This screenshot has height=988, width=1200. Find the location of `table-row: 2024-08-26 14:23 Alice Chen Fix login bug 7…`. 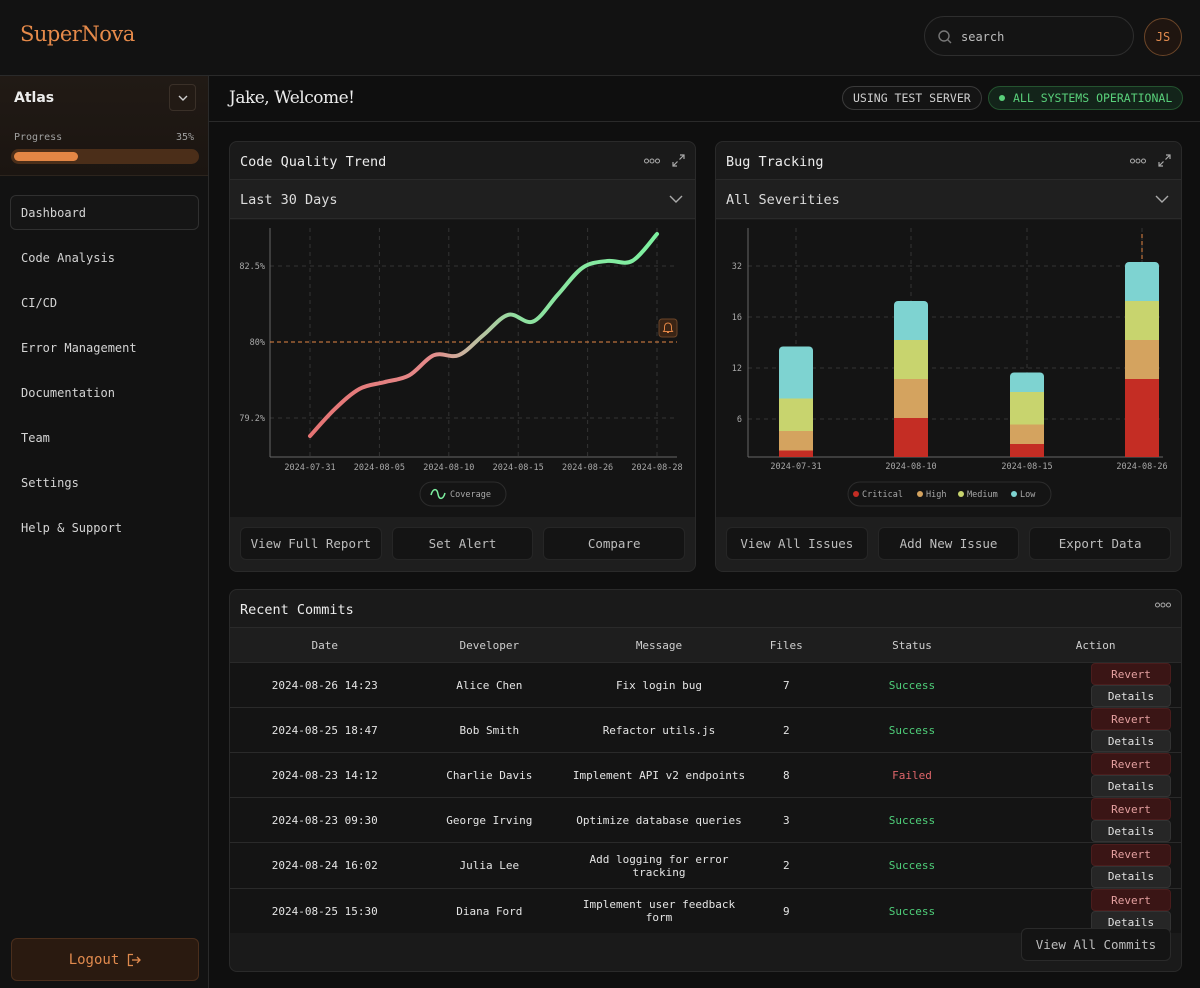

table-row: 2024-08-26 14:23 Alice Chen Fix login bug 7… is located at coordinates (705, 685).